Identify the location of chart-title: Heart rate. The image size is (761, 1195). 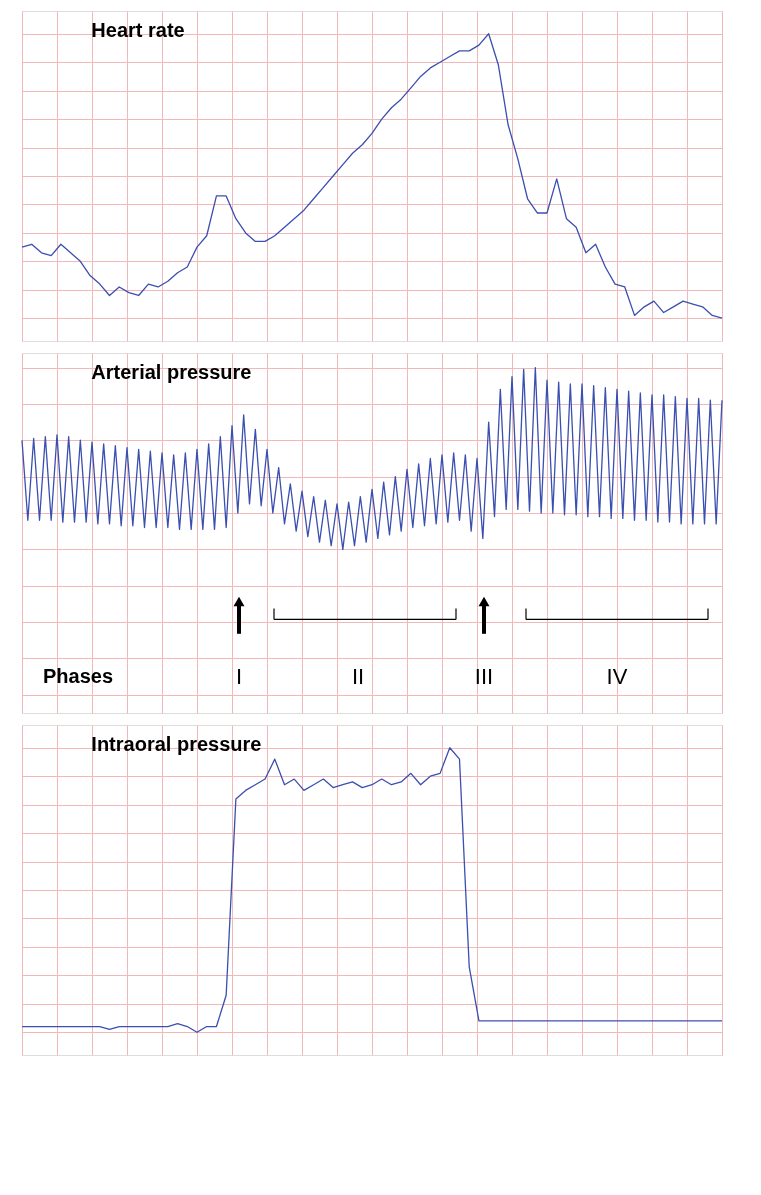
(138, 30).